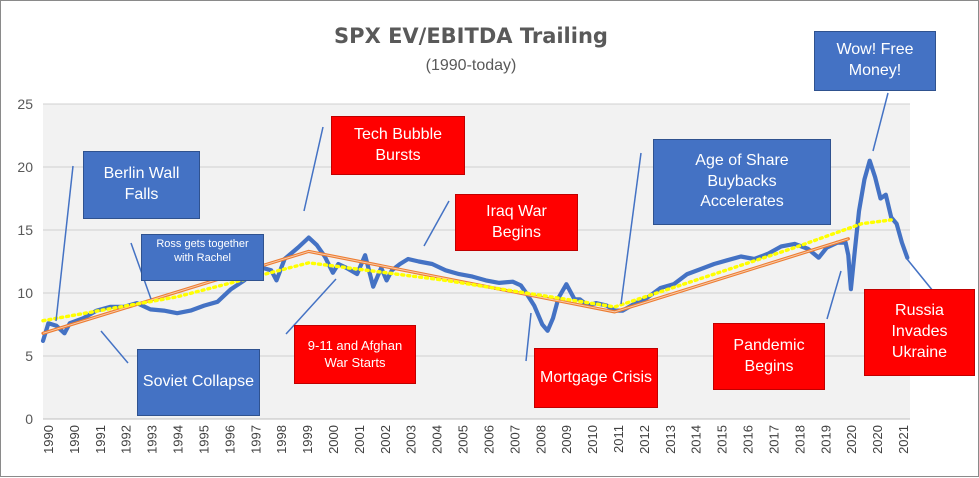 The width and height of the screenshot is (979, 478). I want to click on y-axis: 0 5 10 15 20 25, so click(25, 261).